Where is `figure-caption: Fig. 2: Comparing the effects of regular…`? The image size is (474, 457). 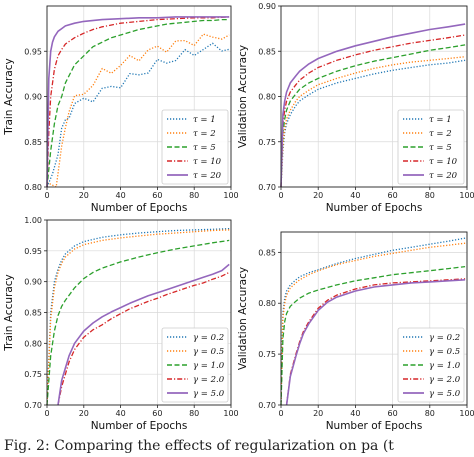 figure-caption: Fig. 2: Comparing the effects of regular… is located at coordinates (199, 446).